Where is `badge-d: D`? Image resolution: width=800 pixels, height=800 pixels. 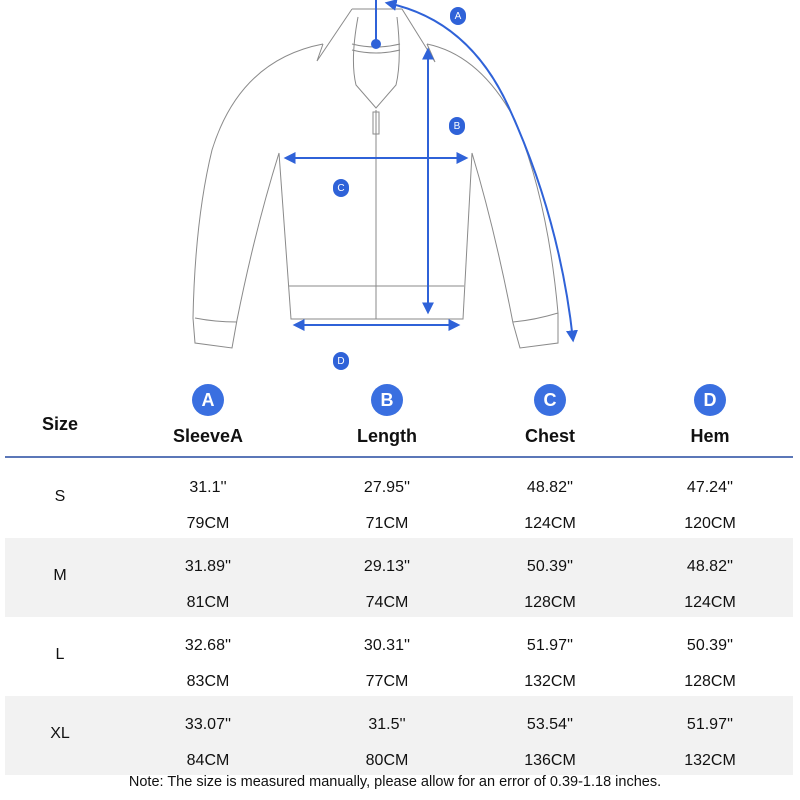
badge-d: D is located at coordinates (710, 400).